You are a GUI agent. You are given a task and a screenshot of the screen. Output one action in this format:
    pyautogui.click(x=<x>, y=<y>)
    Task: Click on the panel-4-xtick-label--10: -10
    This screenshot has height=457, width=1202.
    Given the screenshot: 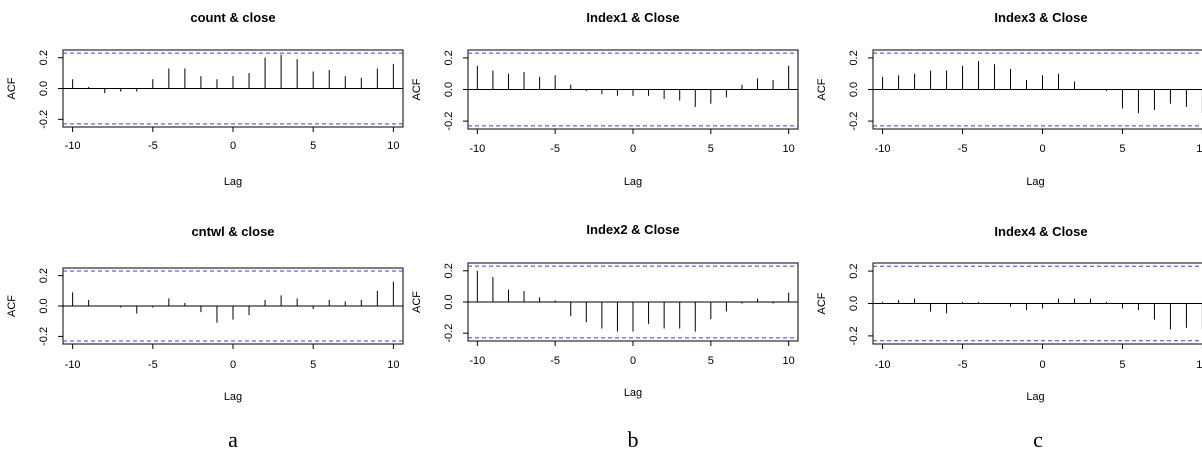 What is the action you would take?
    pyautogui.click(x=477, y=361)
    